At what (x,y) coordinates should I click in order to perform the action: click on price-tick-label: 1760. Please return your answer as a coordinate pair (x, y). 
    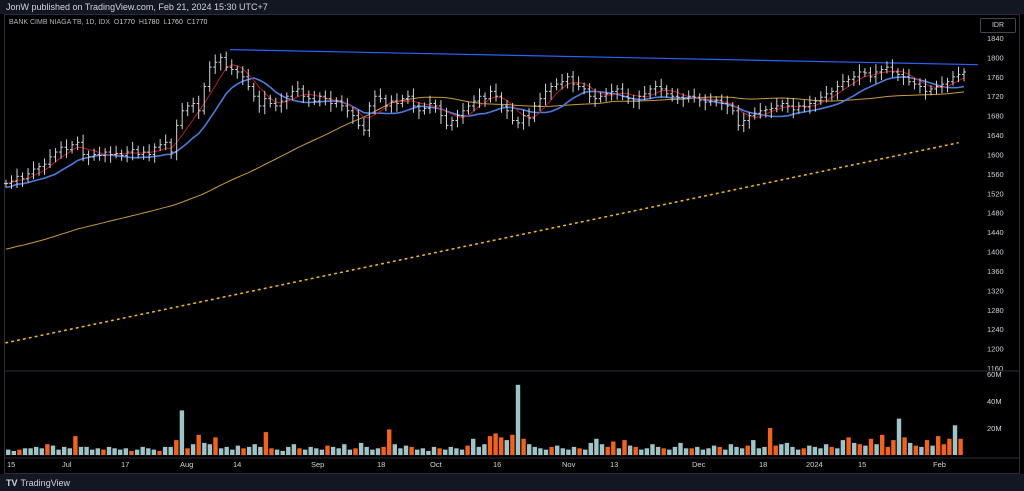
    Looking at the image, I should click on (995, 77).